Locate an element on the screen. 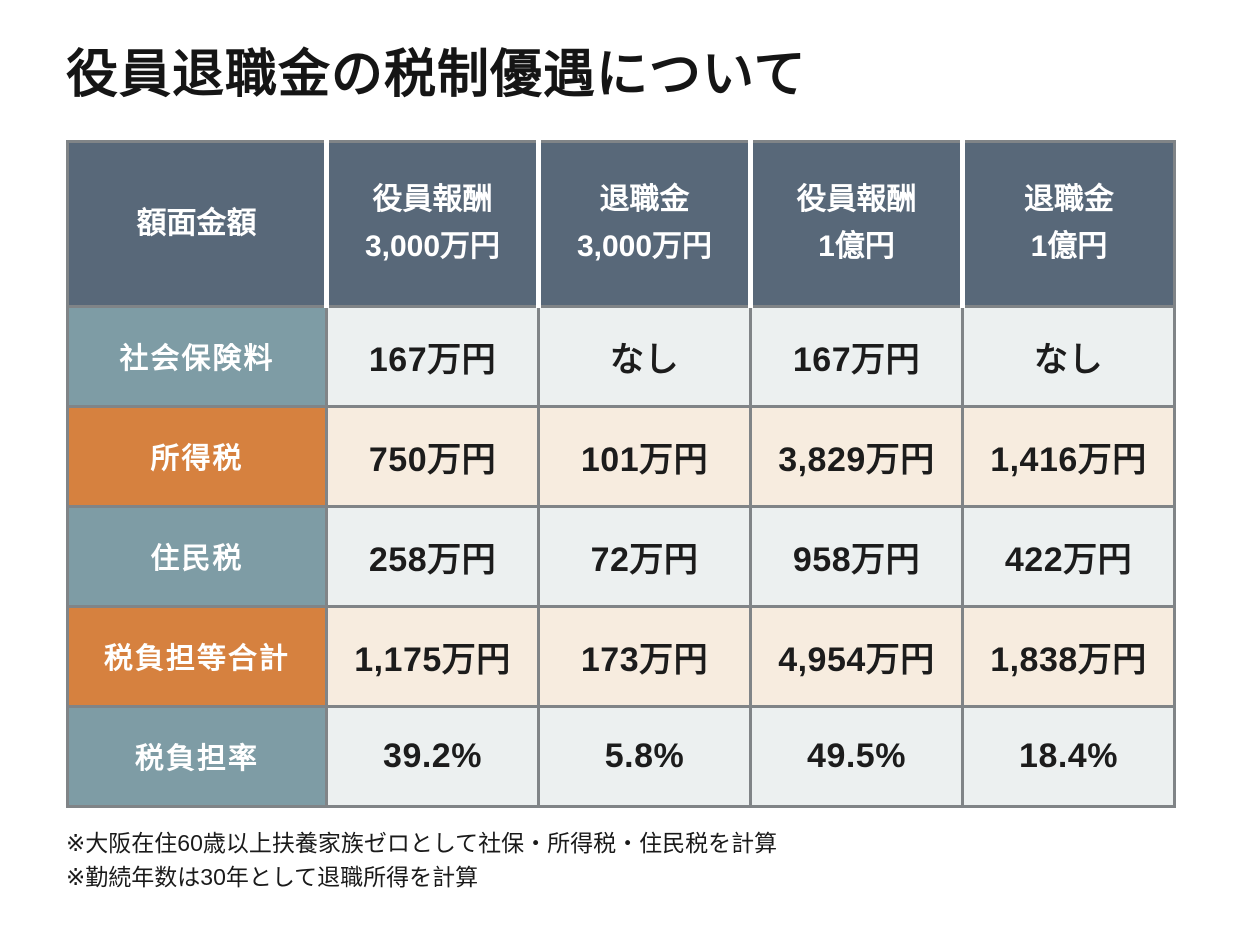  value-cell: 258万円 is located at coordinates (432, 556).